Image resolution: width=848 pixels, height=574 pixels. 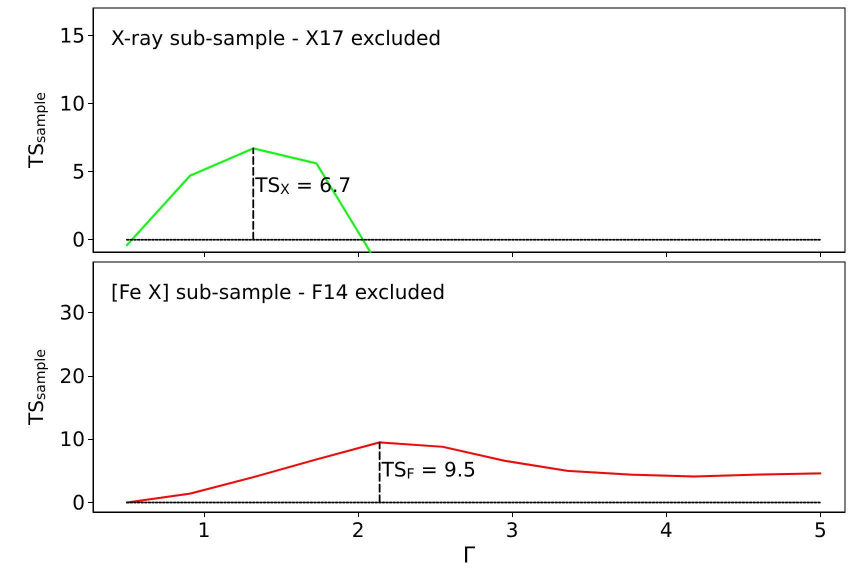 What do you see at coordinates (512, 530) in the screenshot?
I see `x-tick-label: 3` at bounding box center [512, 530].